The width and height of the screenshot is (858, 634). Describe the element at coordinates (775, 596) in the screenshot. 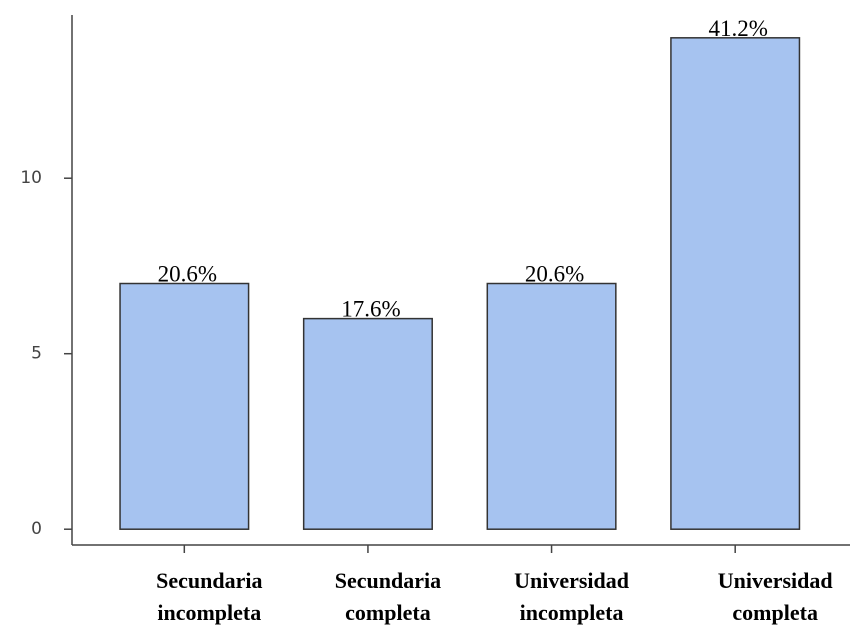

I see `x-tick-label: Universidad completa` at that location.